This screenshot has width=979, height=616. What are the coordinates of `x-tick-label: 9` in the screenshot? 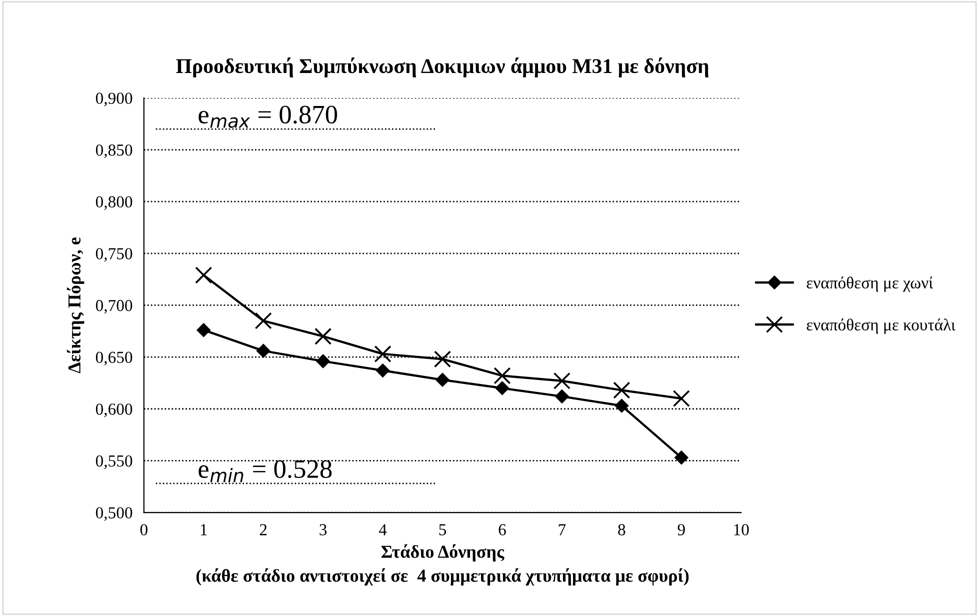 It's located at (681, 530).